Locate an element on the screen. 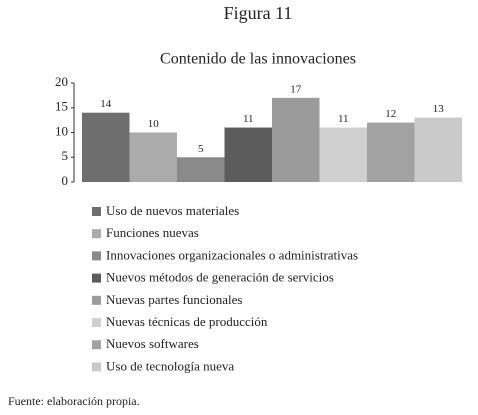 The image size is (478, 415). legend-label: Nuevas técnicas de producción is located at coordinates (187, 321).